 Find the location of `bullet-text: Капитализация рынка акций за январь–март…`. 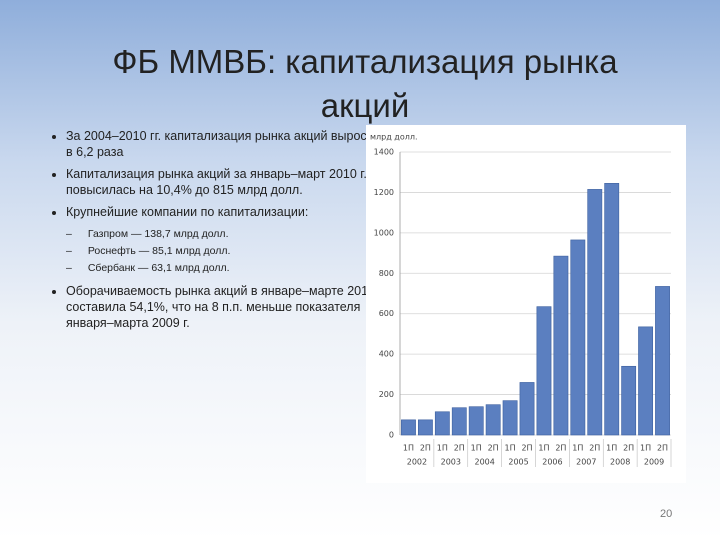

bullet-text: Капитализация рынка акций за январь–март… is located at coordinates (216, 182).